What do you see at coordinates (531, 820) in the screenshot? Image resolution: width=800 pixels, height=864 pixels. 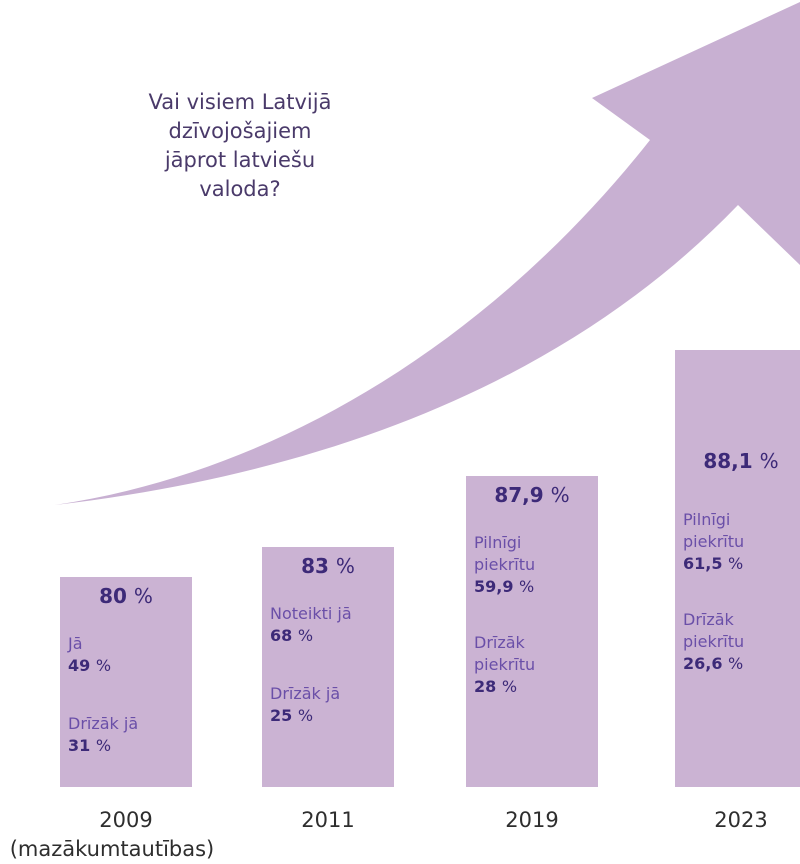 I see `year-label-2019: 2019` at bounding box center [531, 820].